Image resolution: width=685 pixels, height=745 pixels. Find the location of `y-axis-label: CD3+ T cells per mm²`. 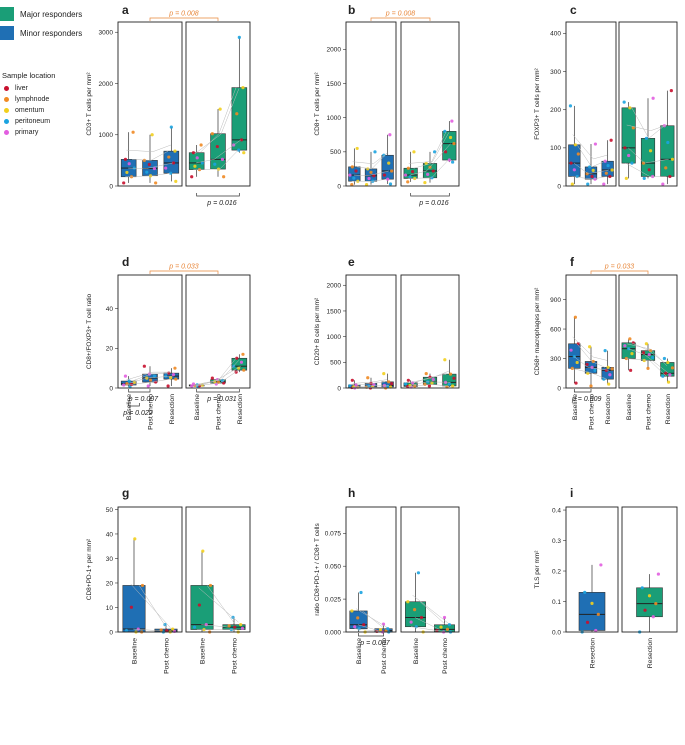

y-axis-label: CD3+ T cells per mm² is located at coordinates (89, 104).